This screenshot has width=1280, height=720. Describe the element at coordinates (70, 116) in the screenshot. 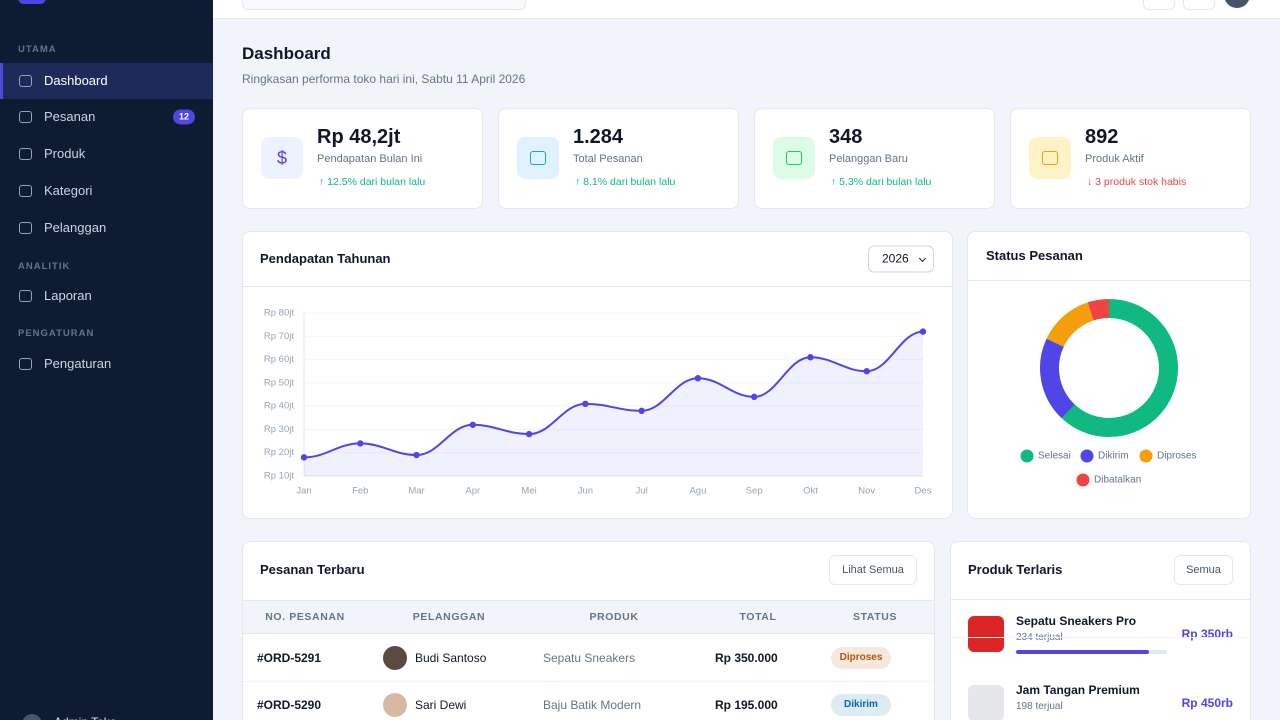

I see `nav-item: Pesanan` at that location.